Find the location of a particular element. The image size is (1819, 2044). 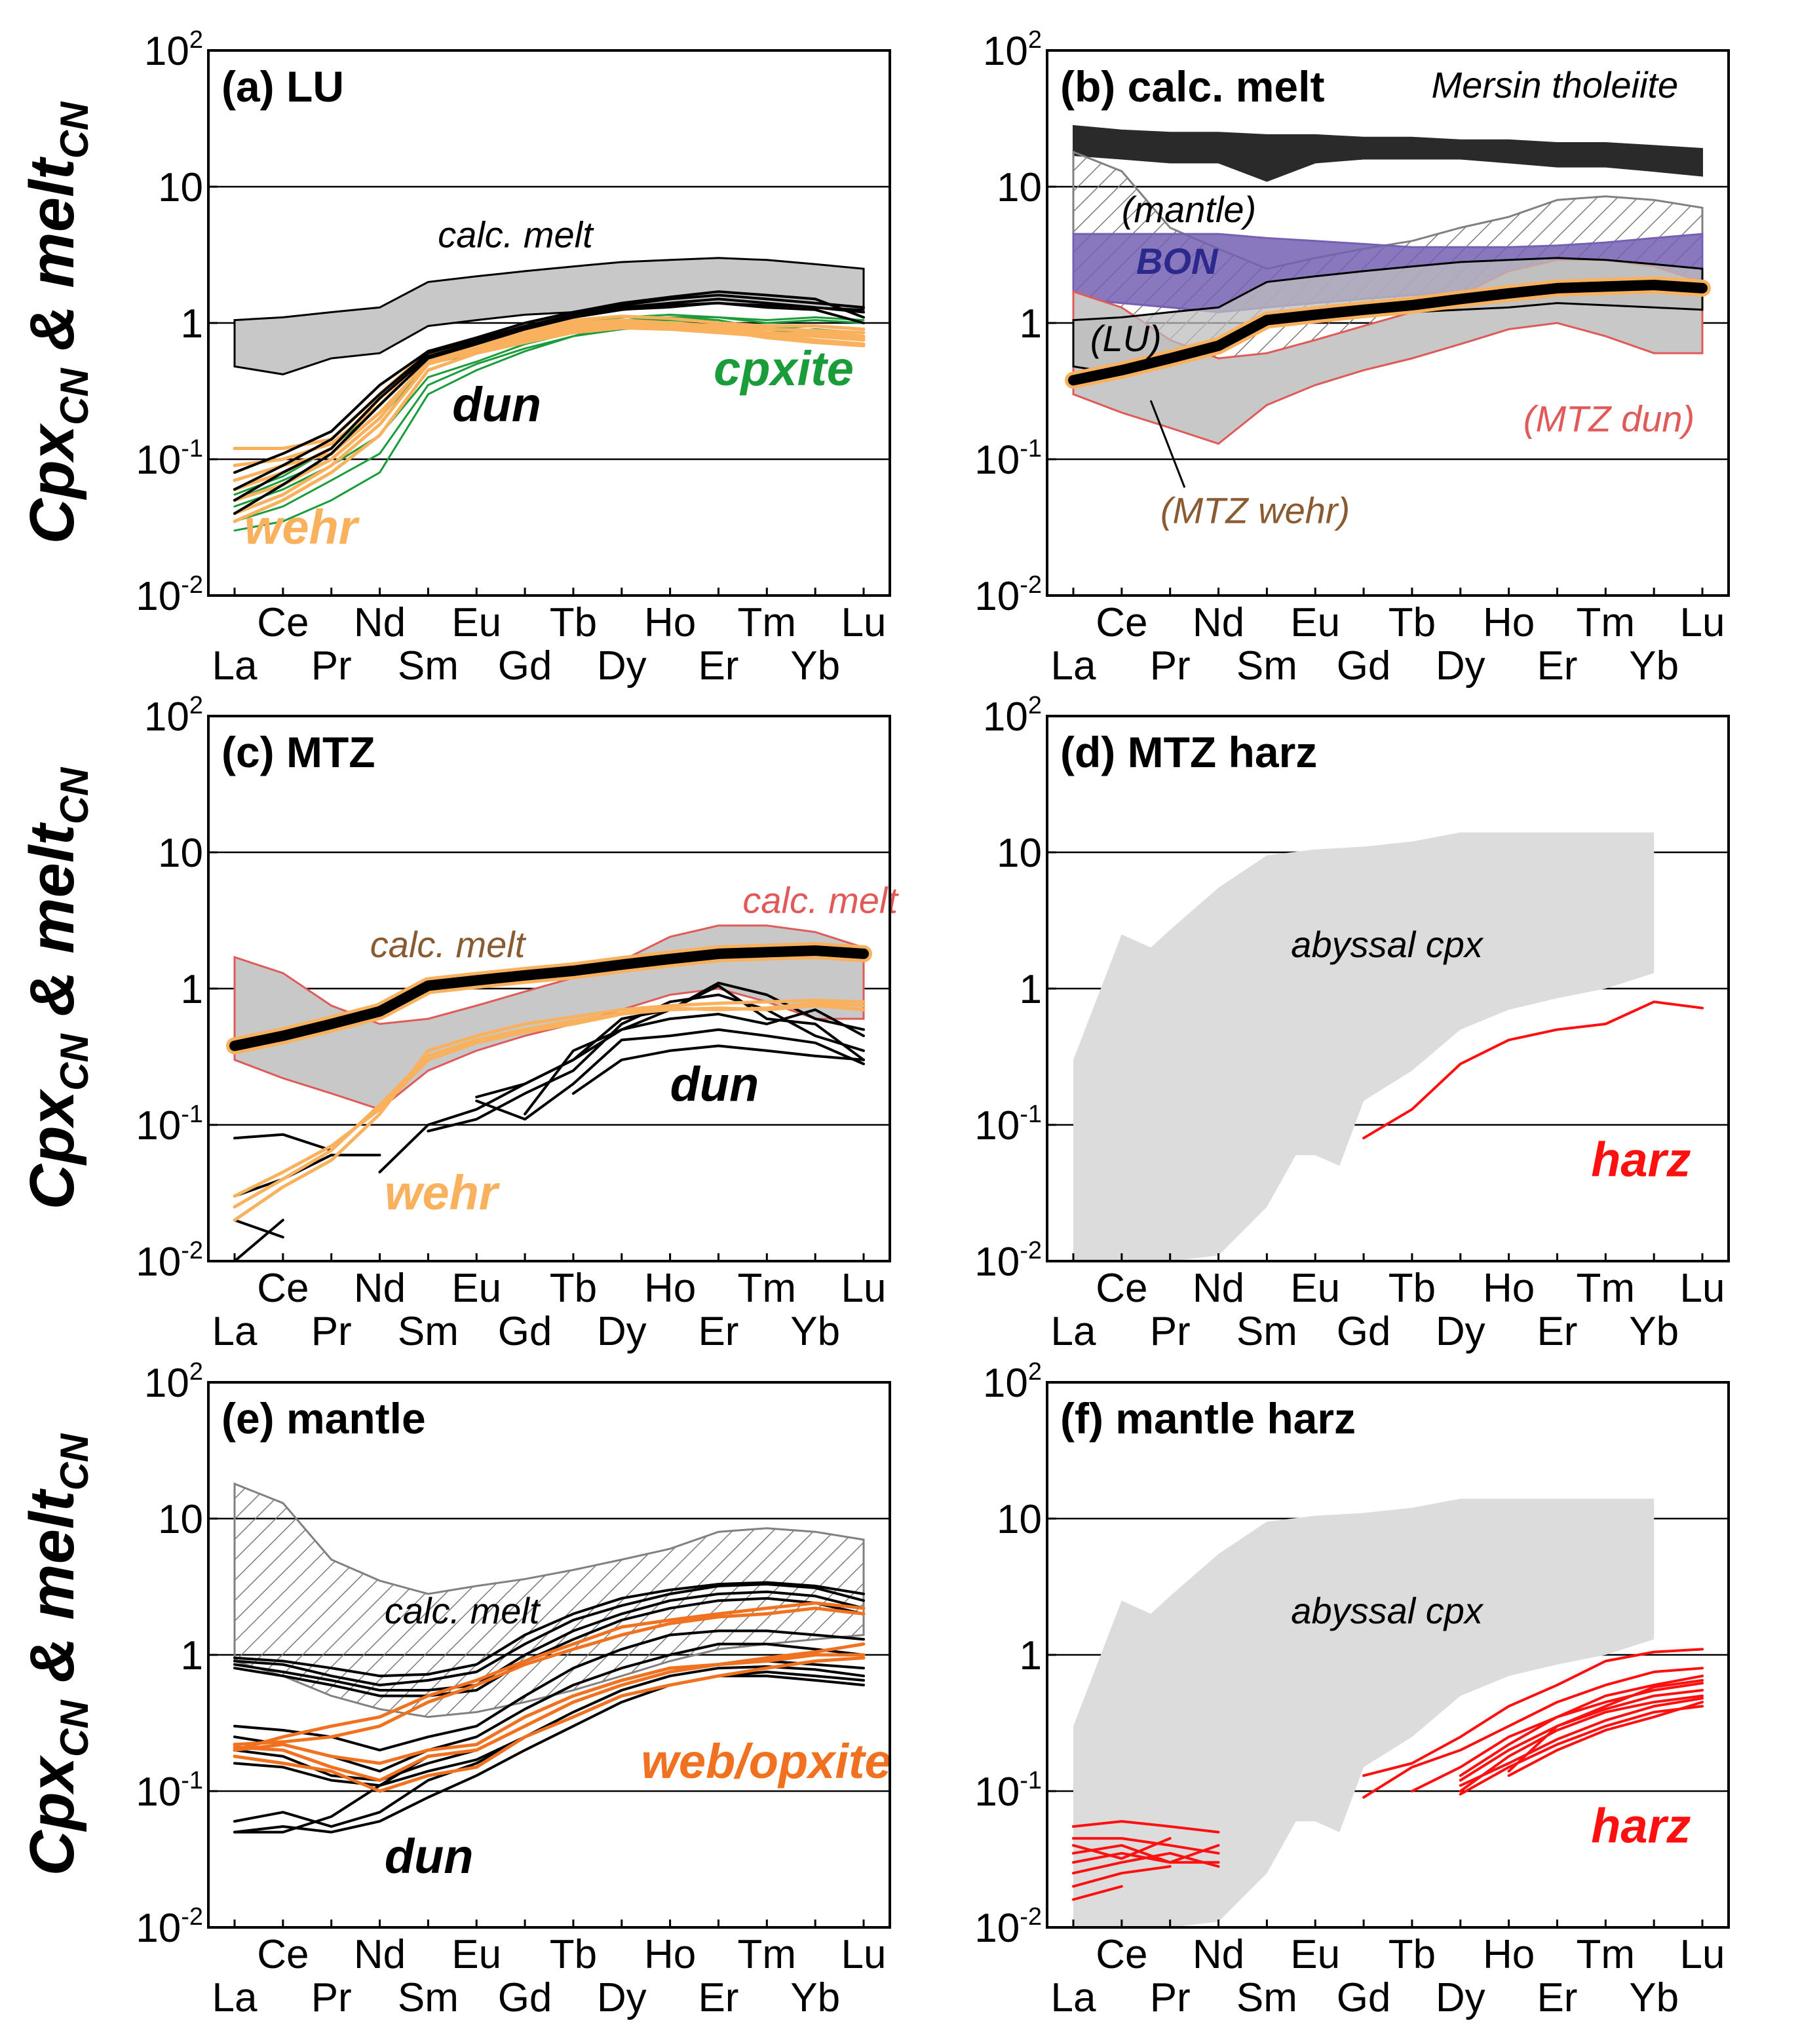

annotation-mersin-tholeiite: Mersin tholeiite is located at coordinates (1555, 84).